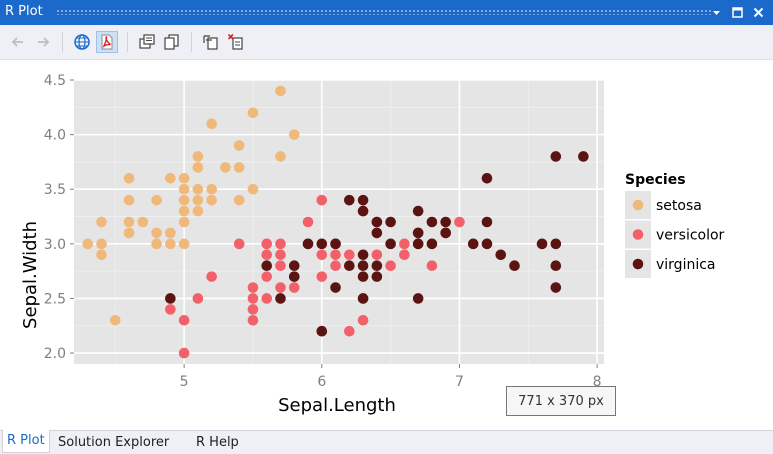 Image resolution: width=773 pixels, height=454 pixels. I want to click on forward-button, so click(43, 42).